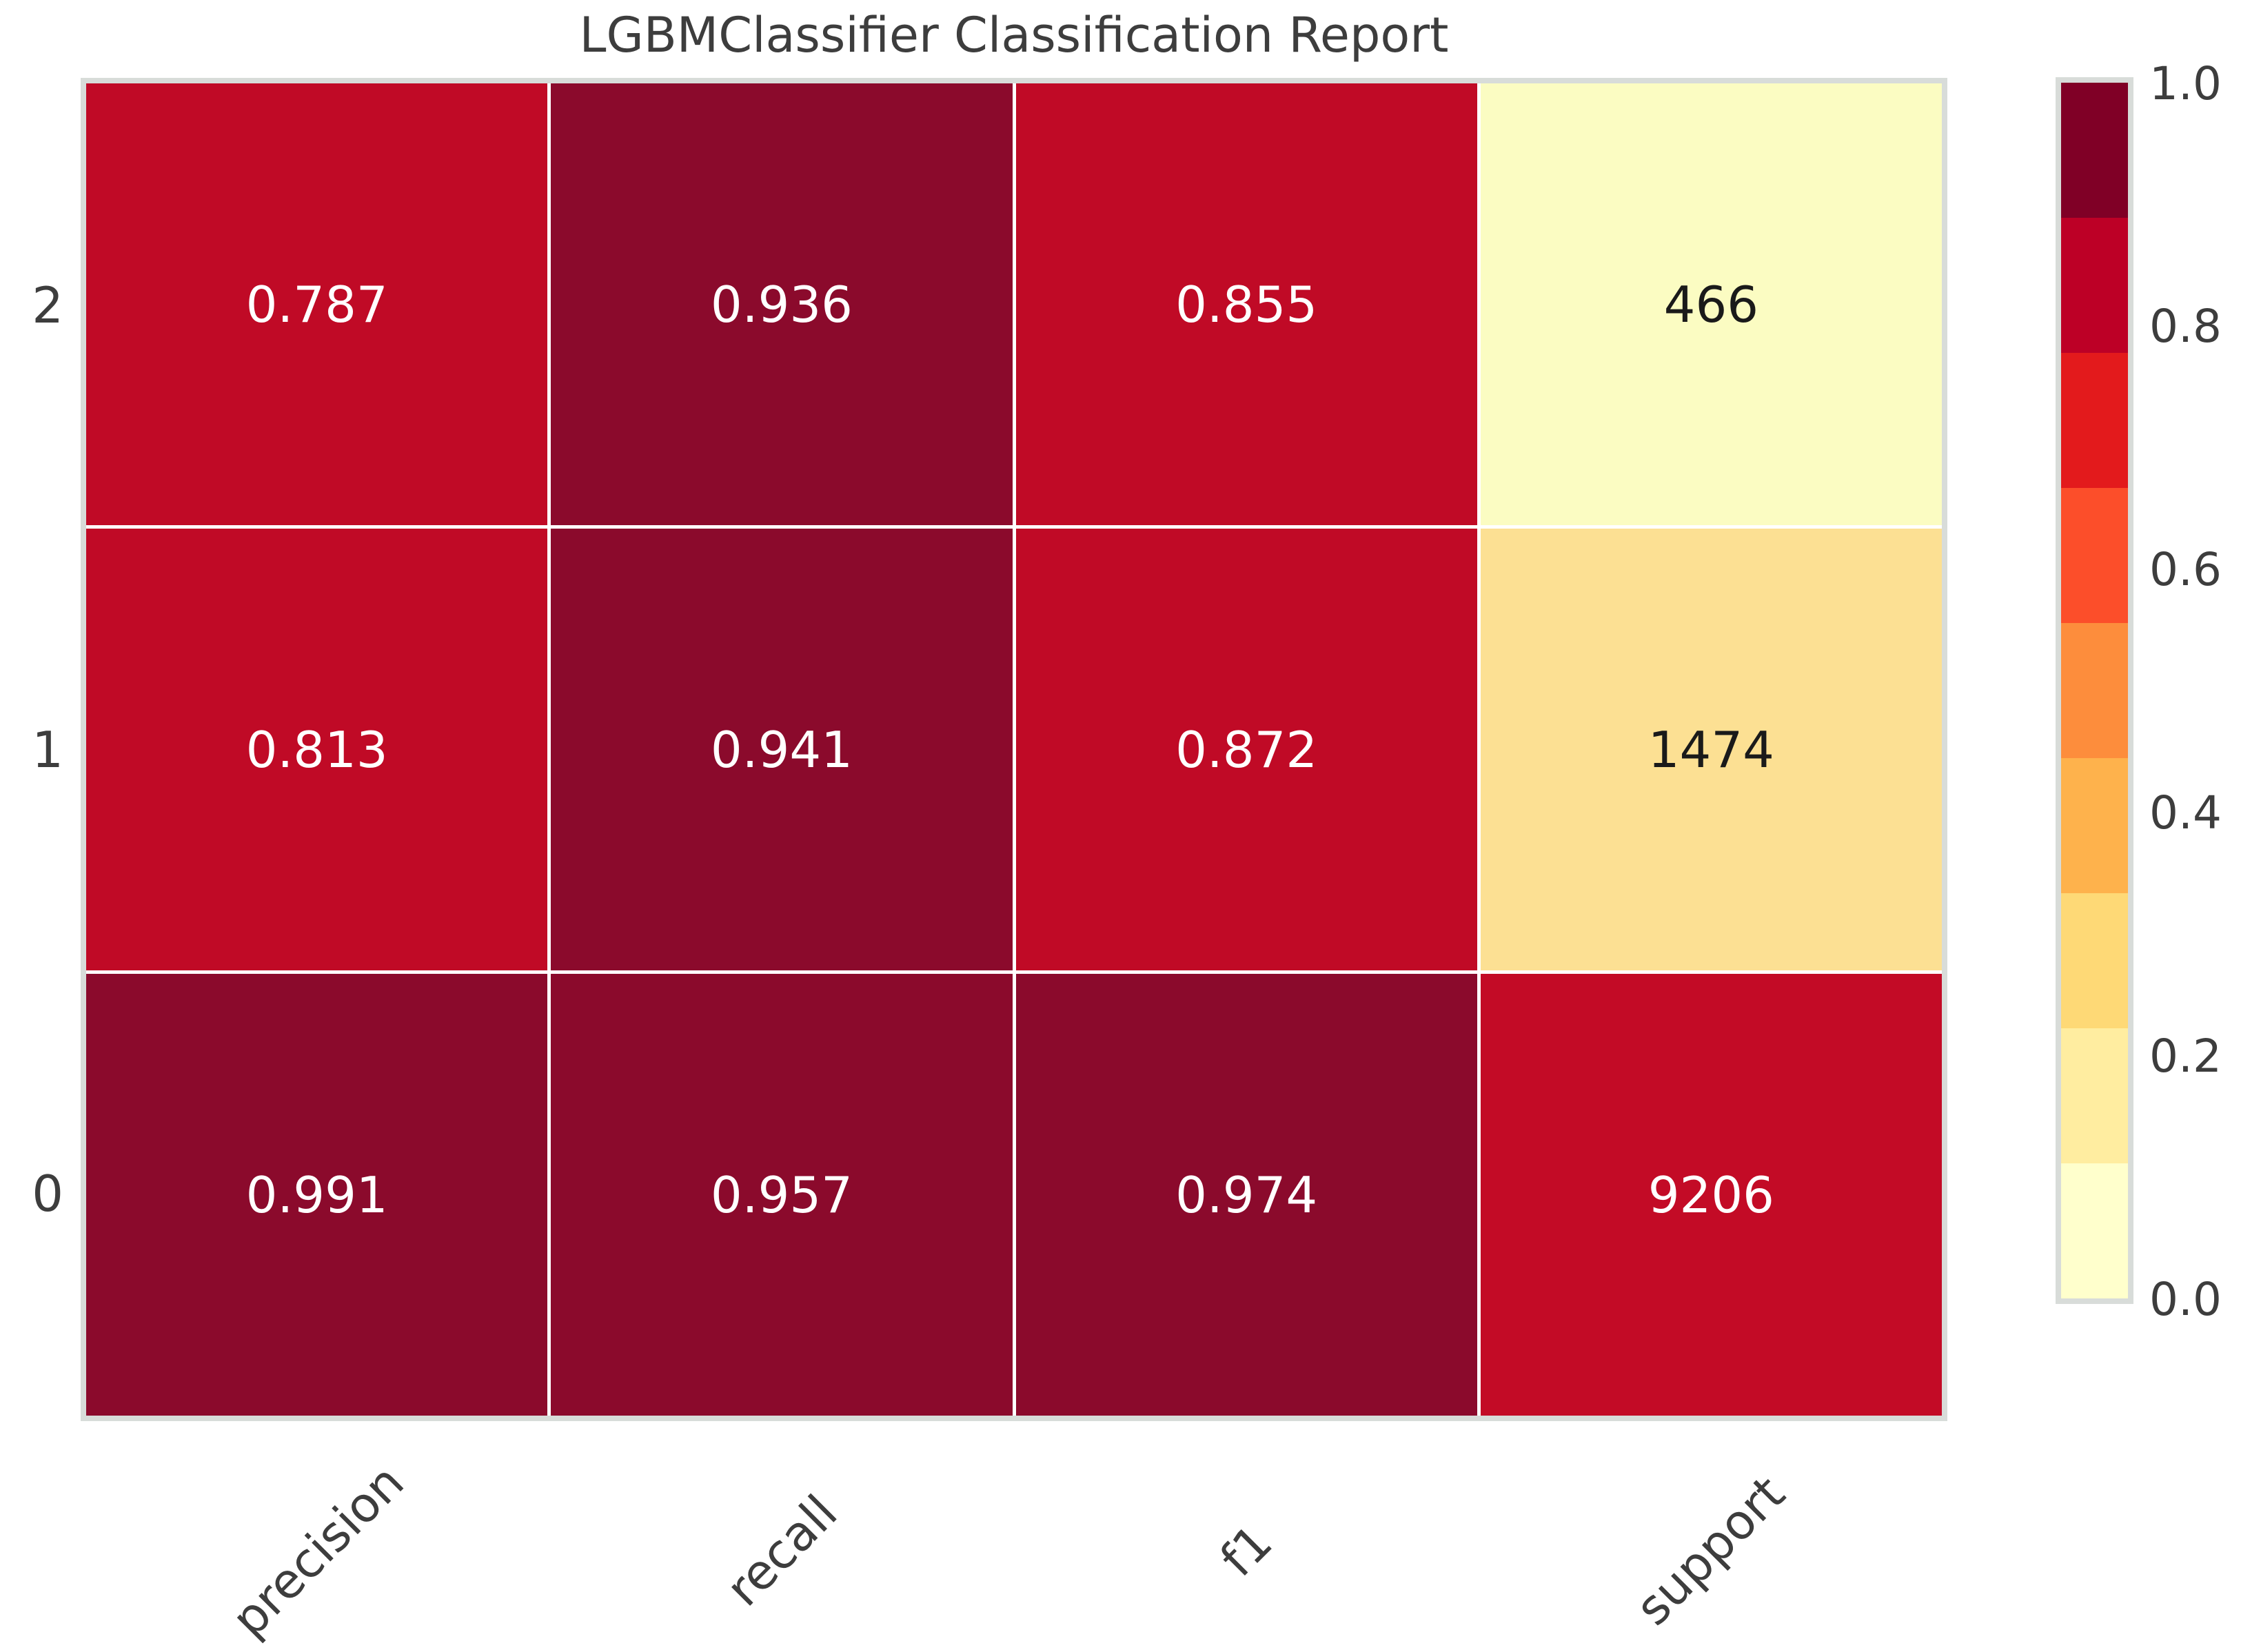 This screenshot has width=2241, height=1652. Describe the element at coordinates (2185, 327) in the screenshot. I see `colorbar-tick-label: 0.8` at that location.